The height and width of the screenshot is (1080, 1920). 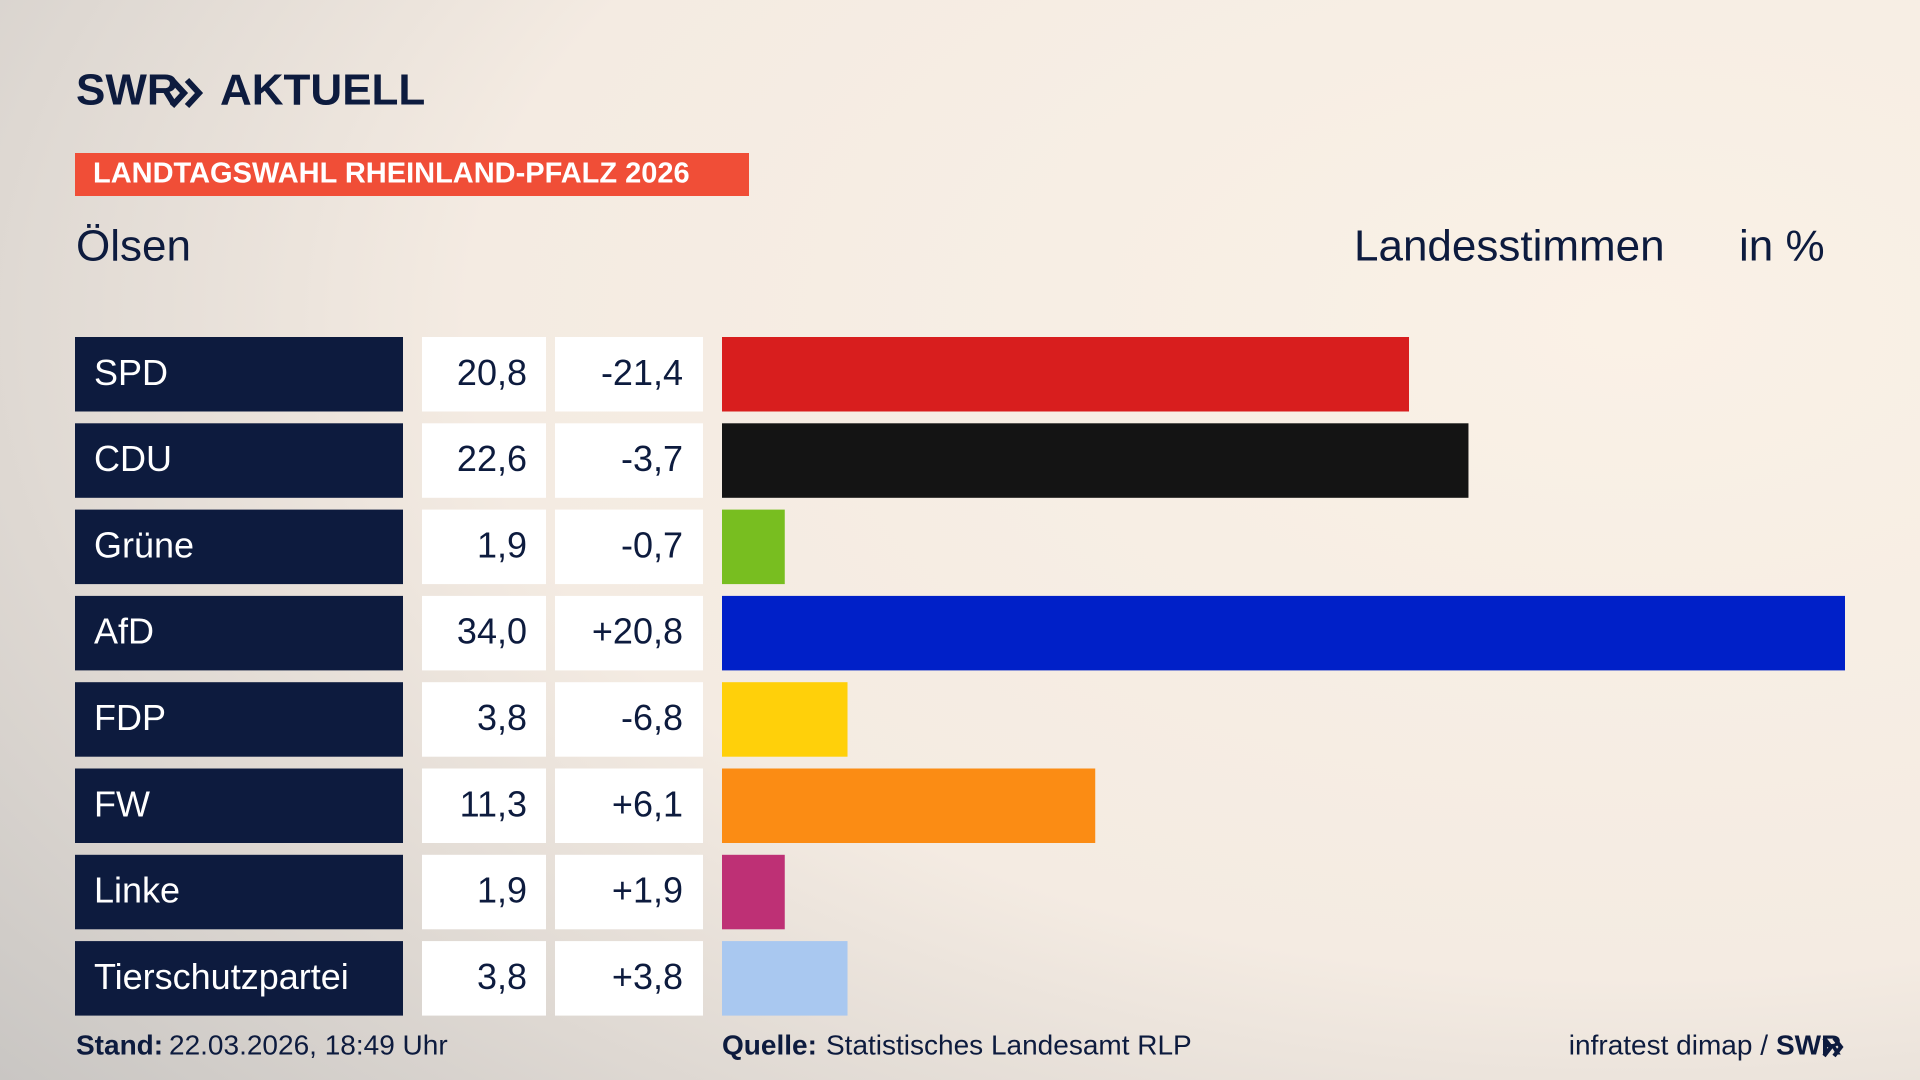 I want to click on party-label: CDU, so click(x=133, y=458).